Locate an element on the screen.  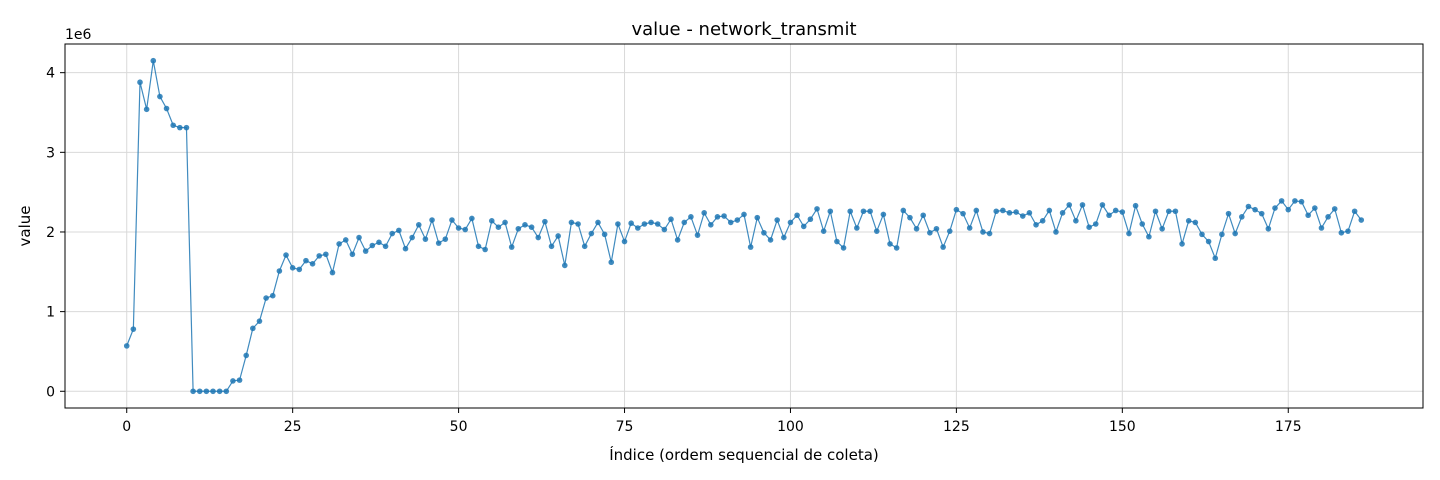
x-axis-label: Índice (ordem sequencial de coleta) is located at coordinates (744, 454).